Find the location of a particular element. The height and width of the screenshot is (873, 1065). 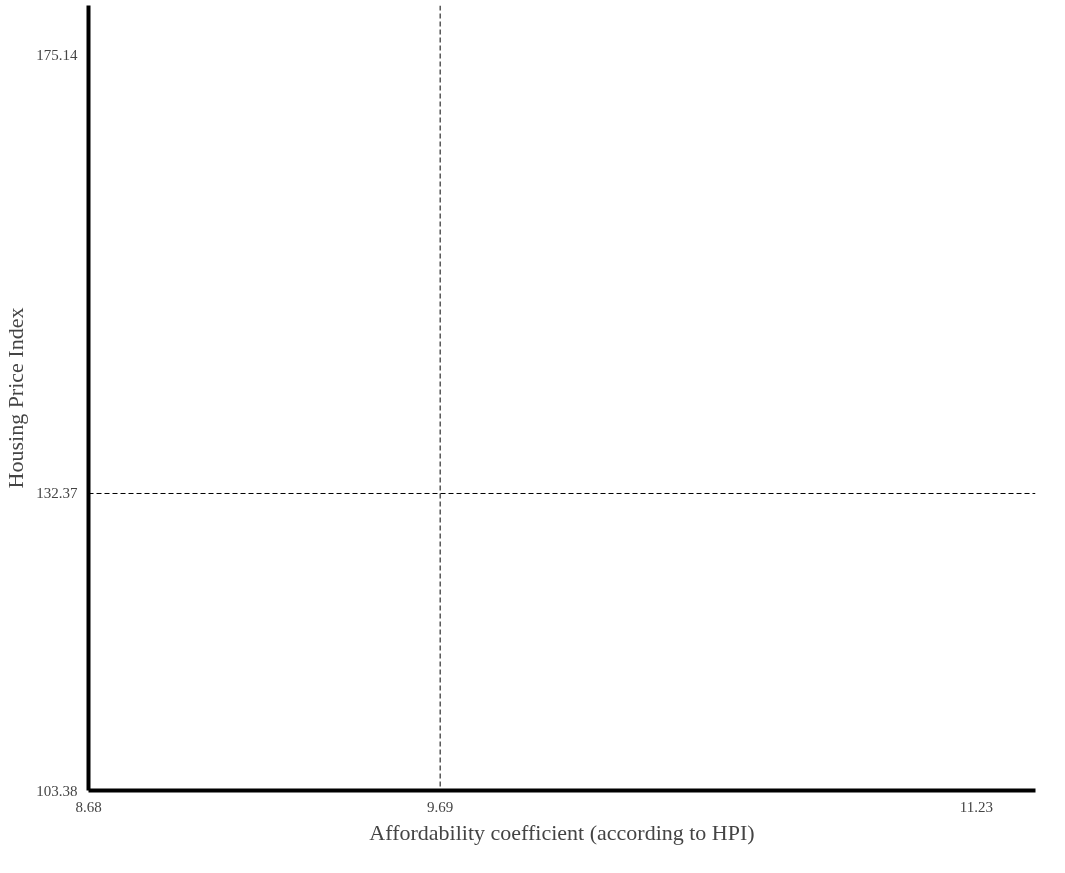

y-tick-label: 103.38 is located at coordinates (57, 790).